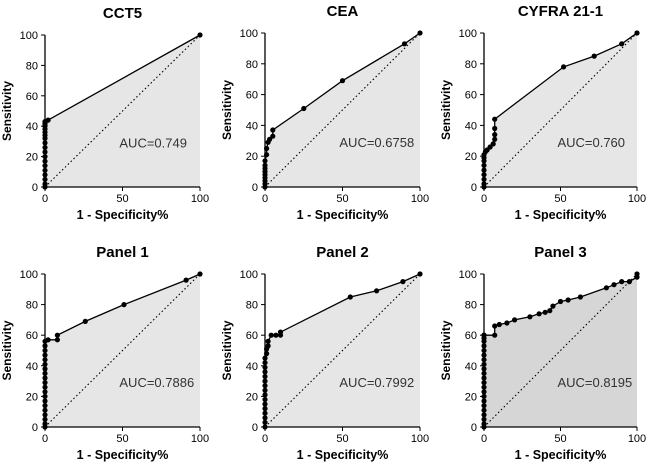 This screenshot has height=467, width=650. Describe the element at coordinates (591, 142) in the screenshot. I see `auc-annotation: AUC=0.760` at that location.